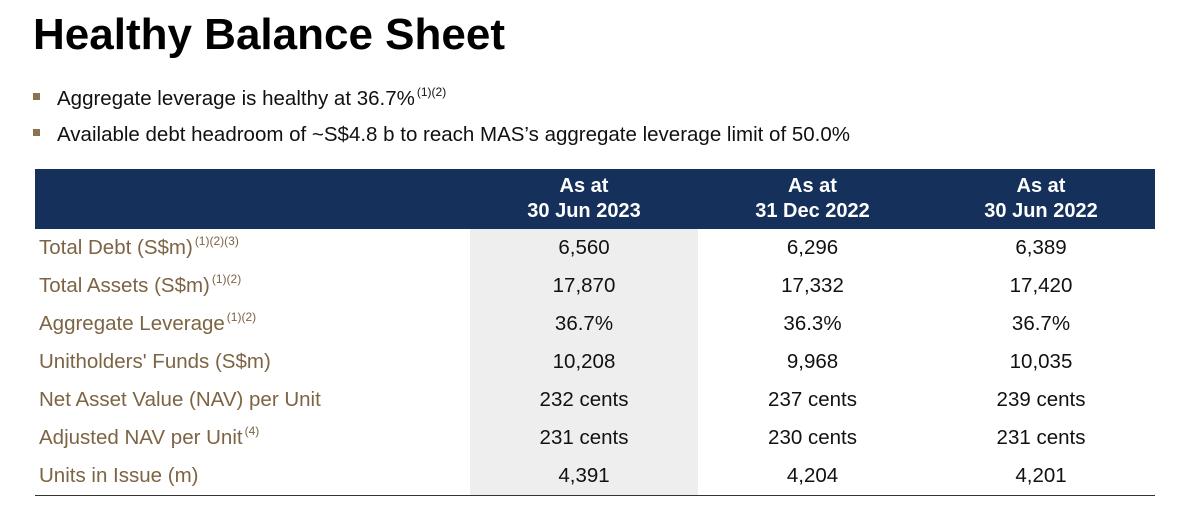 The height and width of the screenshot is (525, 1200). Describe the element at coordinates (584, 476) in the screenshot. I see `table-cell: 4,391` at that location.